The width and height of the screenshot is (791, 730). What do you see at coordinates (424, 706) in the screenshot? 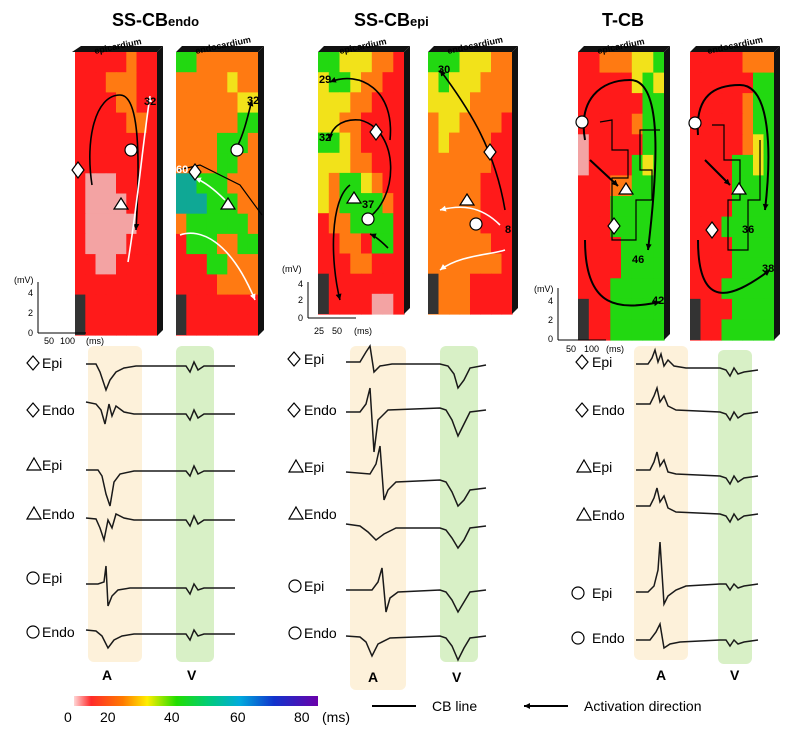
I see `legend-cb-line: CB line` at bounding box center [424, 706].